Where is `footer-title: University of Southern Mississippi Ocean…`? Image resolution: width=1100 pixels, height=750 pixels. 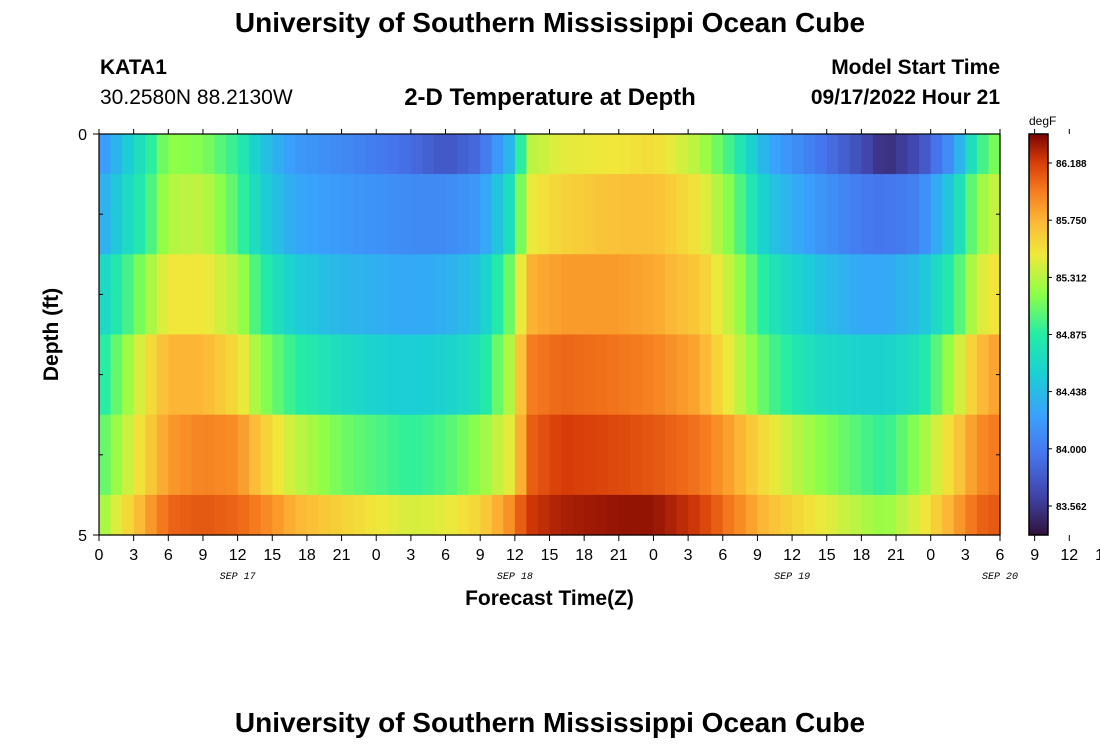 footer-title: University of Southern Mississippi Ocean… is located at coordinates (550, 722).